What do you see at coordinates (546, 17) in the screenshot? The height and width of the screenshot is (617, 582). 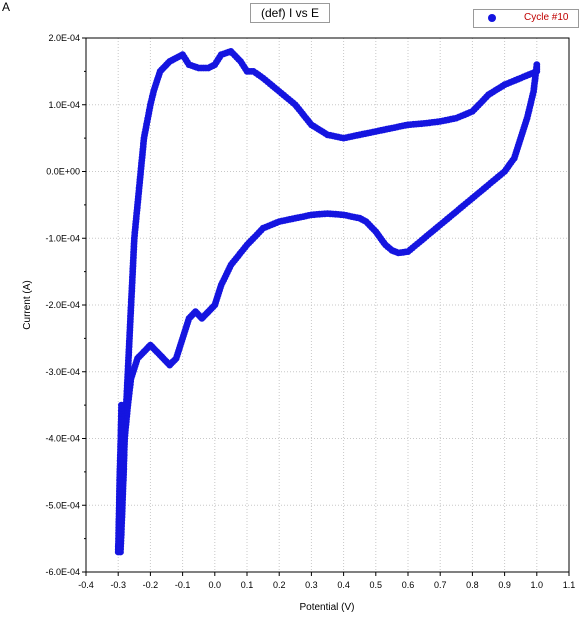 I see `legend-label: Cycle #10` at bounding box center [546, 17].